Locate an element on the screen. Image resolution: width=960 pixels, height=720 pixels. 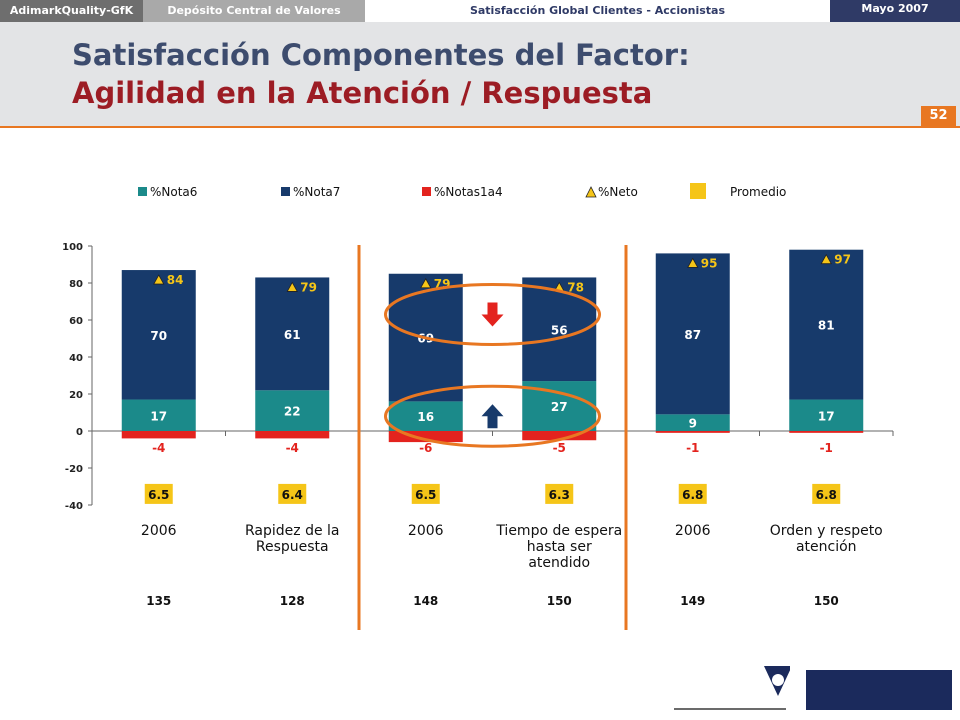
adimark-gfk-logo is located at coordinates (879, 690).